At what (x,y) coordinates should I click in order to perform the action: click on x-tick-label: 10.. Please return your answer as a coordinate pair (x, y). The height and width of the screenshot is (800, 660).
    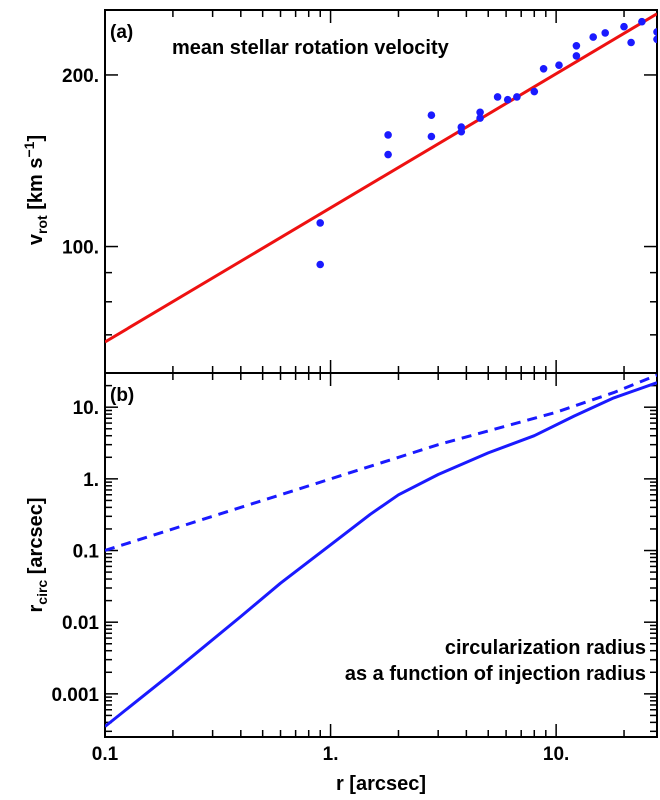
    Looking at the image, I should click on (556, 754).